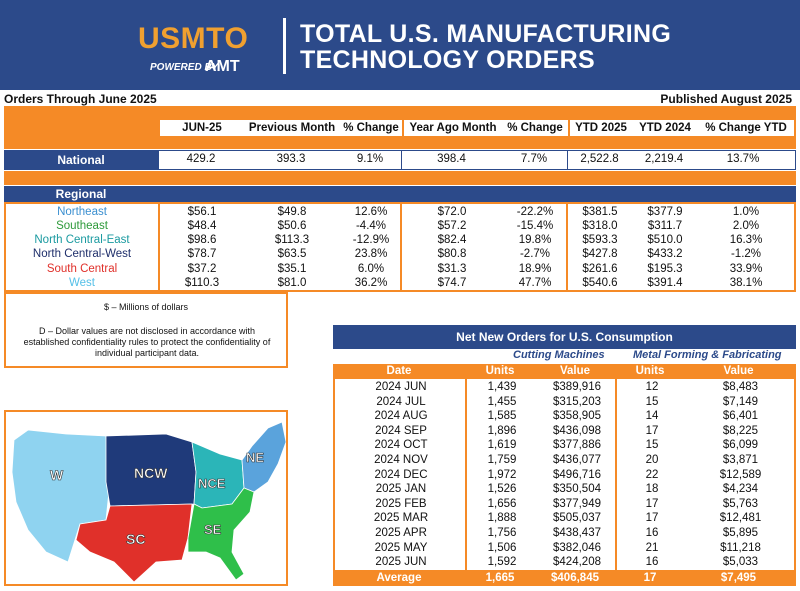 The height and width of the screenshot is (591, 800). What do you see at coordinates (665, 240) in the screenshot?
I see `region-value: $510.0` at bounding box center [665, 240].